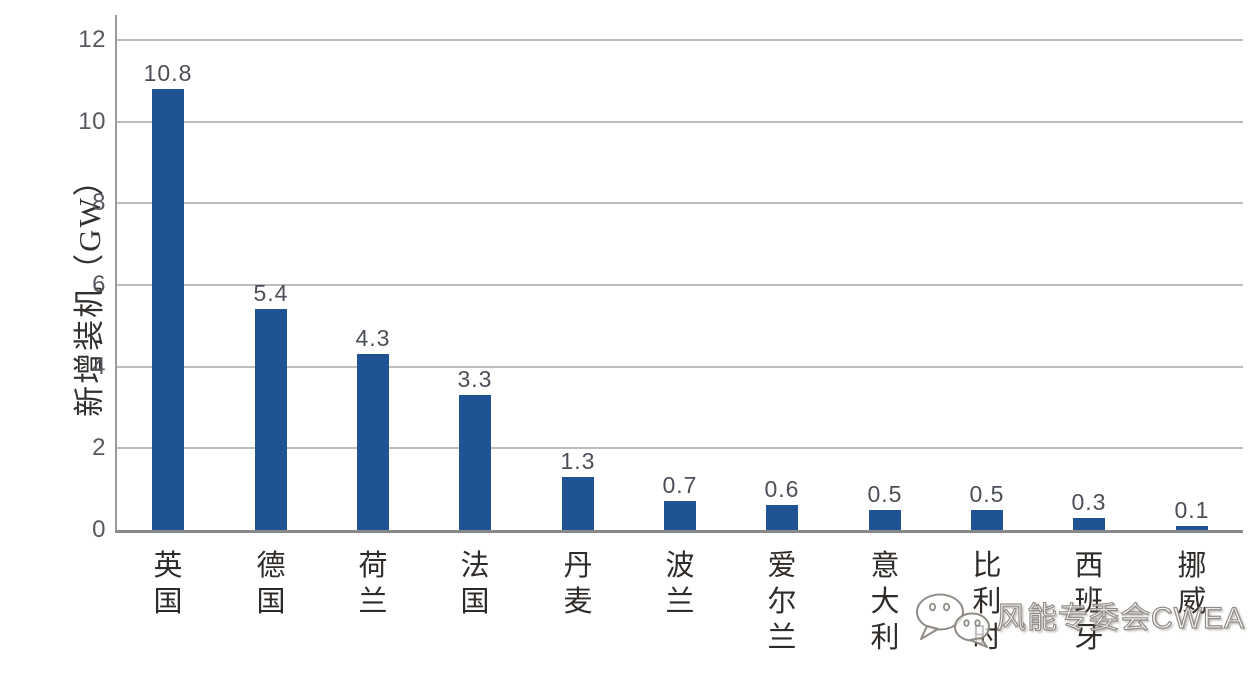 The height and width of the screenshot is (678, 1260). What do you see at coordinates (1192, 584) in the screenshot?
I see `category-label: 挪威` at bounding box center [1192, 584].